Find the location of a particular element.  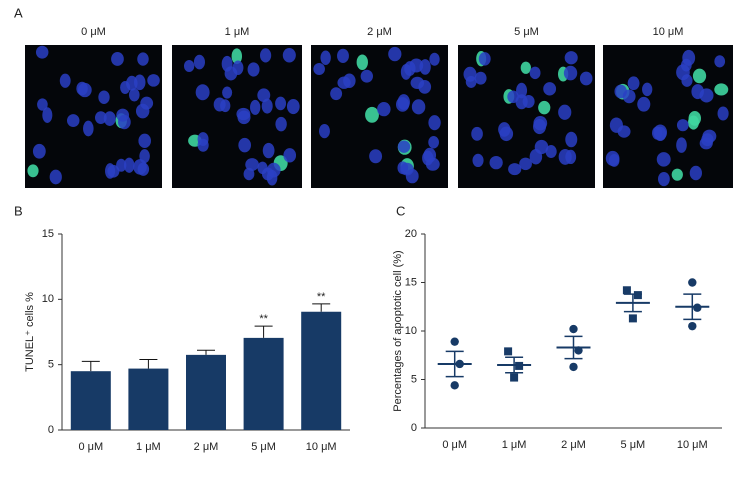

image-label: 5 μM is located at coordinates (526, 32).